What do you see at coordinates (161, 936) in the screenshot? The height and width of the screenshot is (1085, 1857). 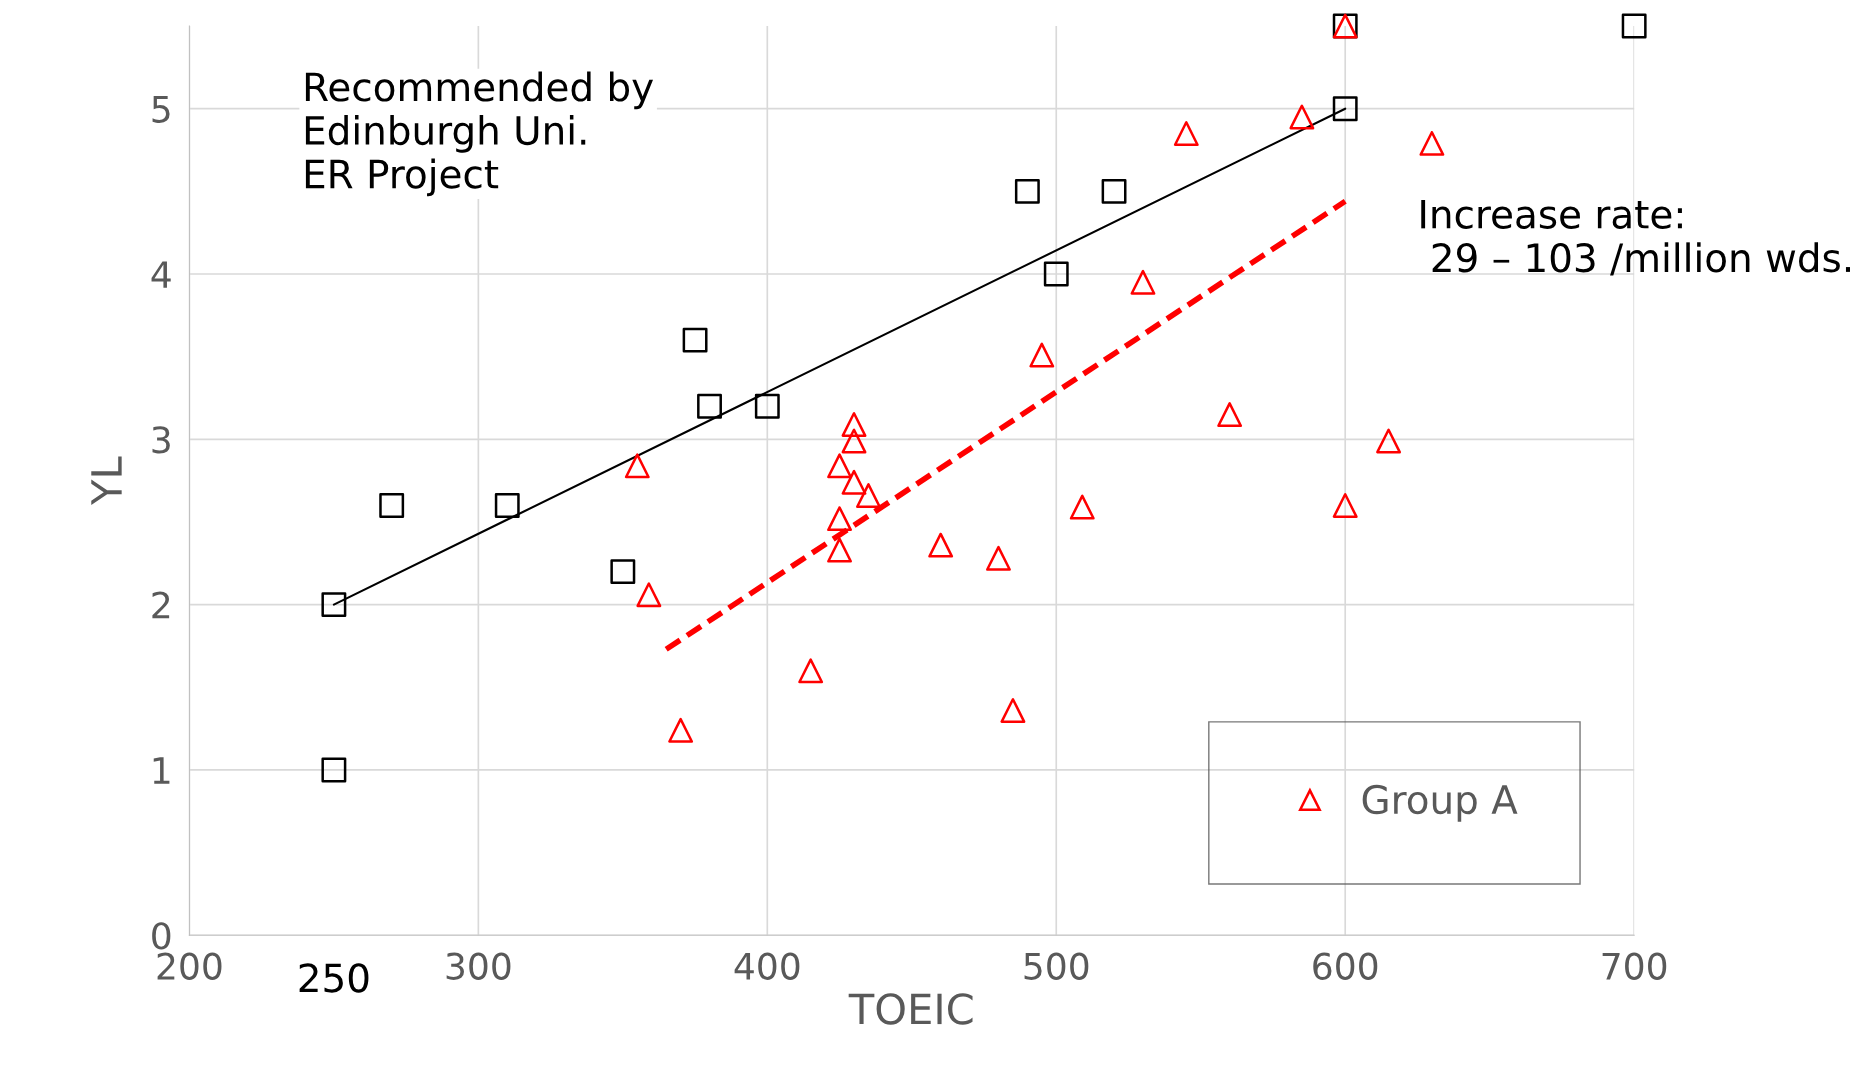 I see `y-tick-label: 0` at bounding box center [161, 936].